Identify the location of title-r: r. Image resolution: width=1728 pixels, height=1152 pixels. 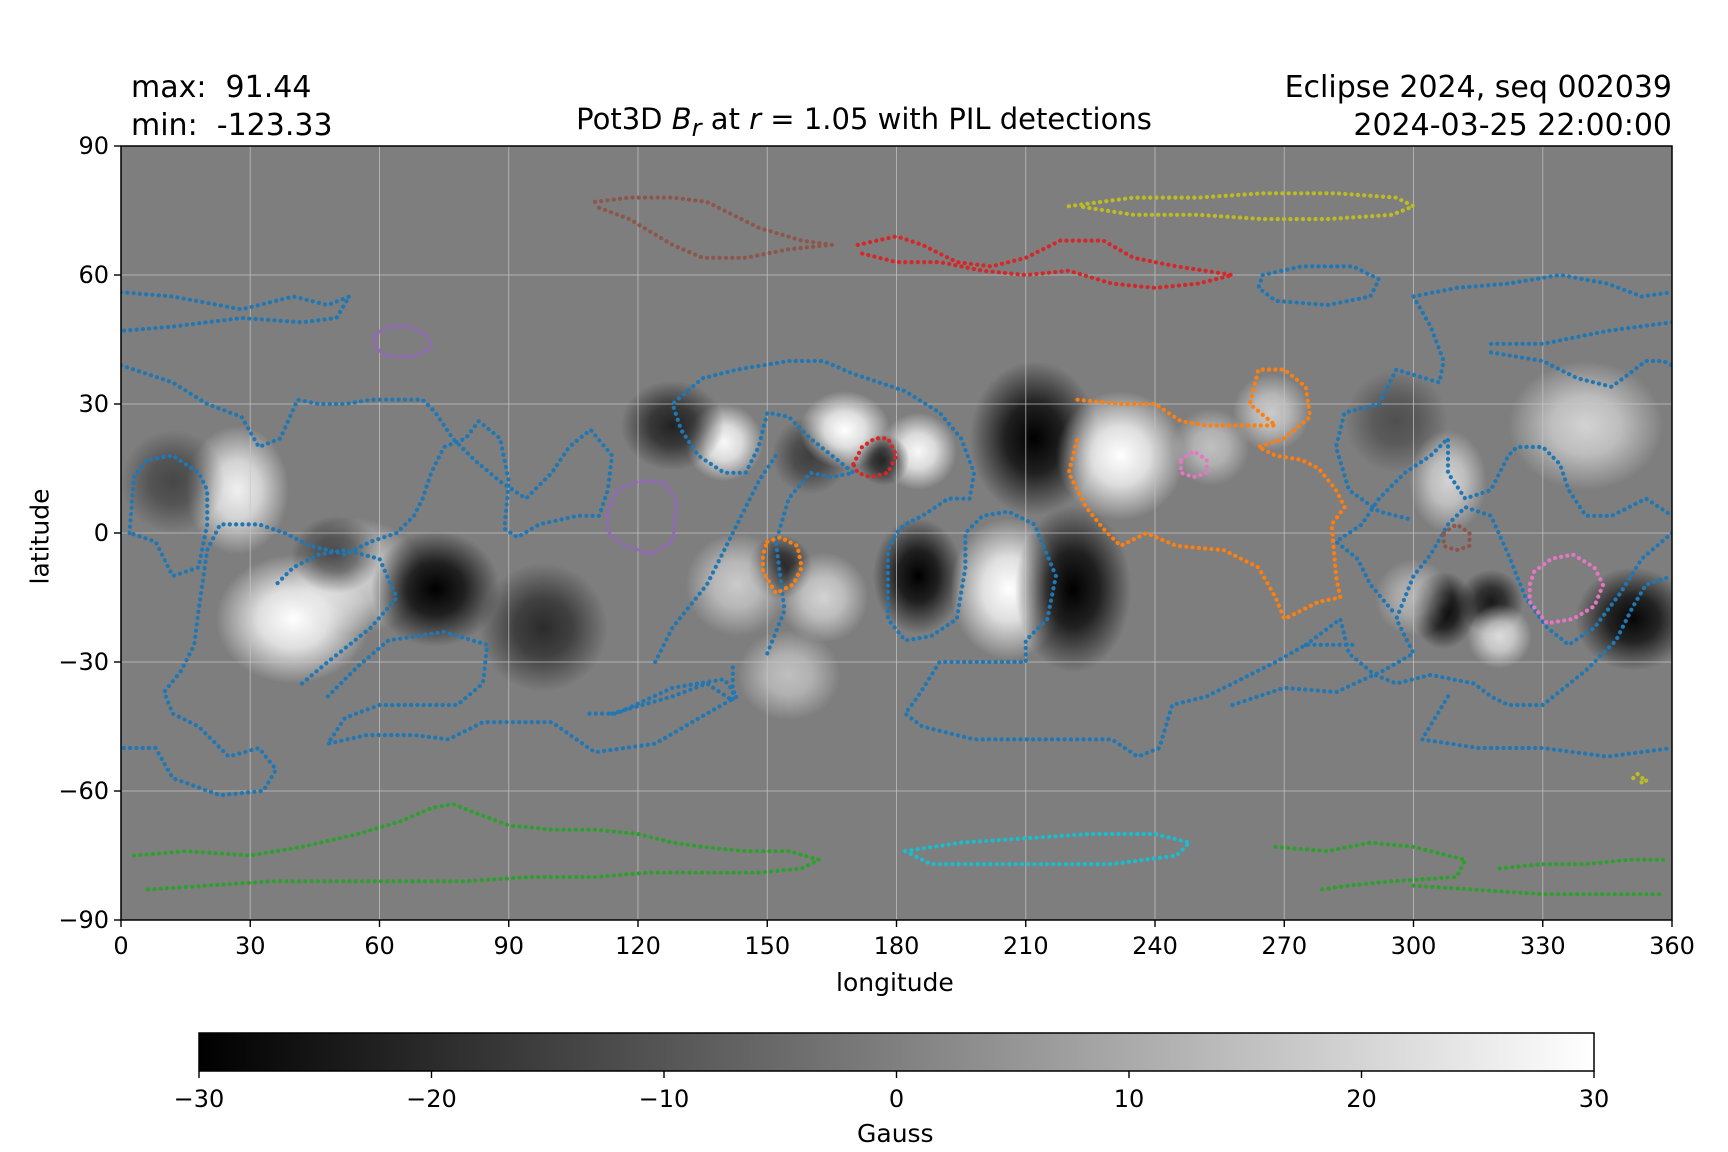
(755, 119).